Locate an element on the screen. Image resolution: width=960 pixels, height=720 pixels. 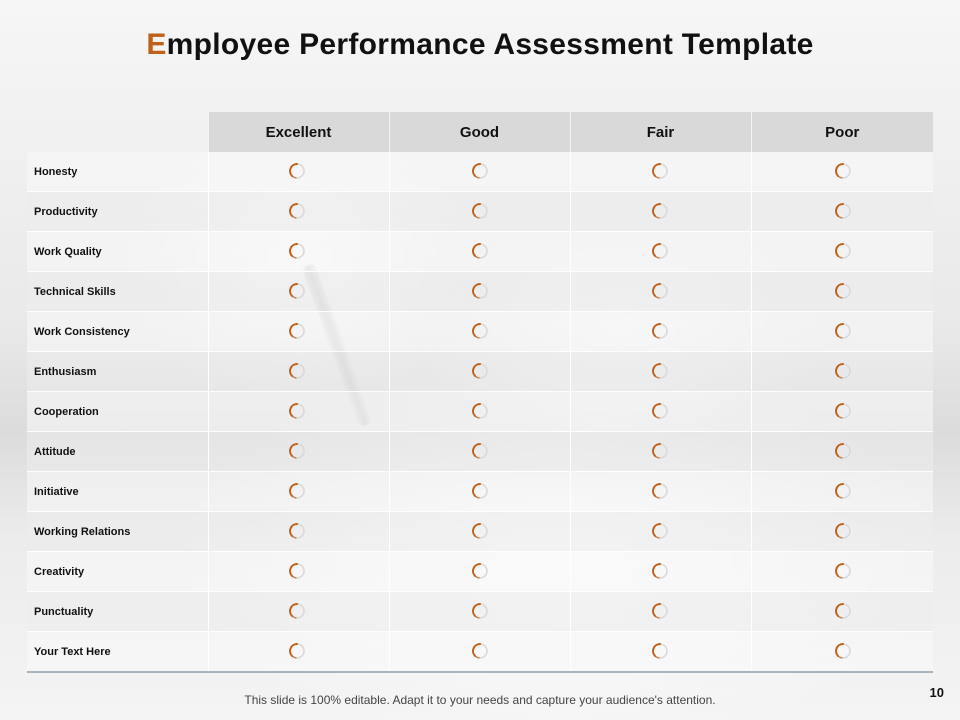
table-row: Cooperation is located at coordinates (480, 411).